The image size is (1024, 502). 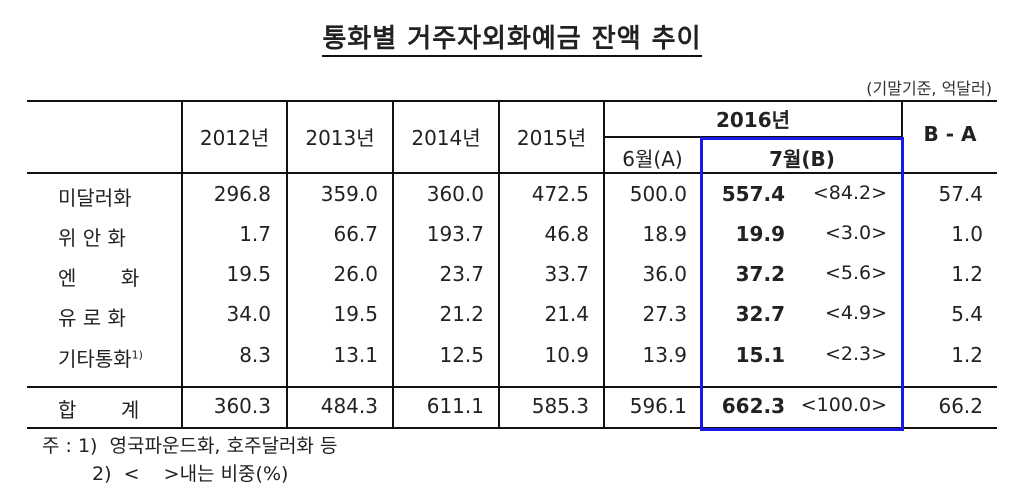 What do you see at coordinates (512, 101) in the screenshot?
I see `table-top-rule` at bounding box center [512, 101].